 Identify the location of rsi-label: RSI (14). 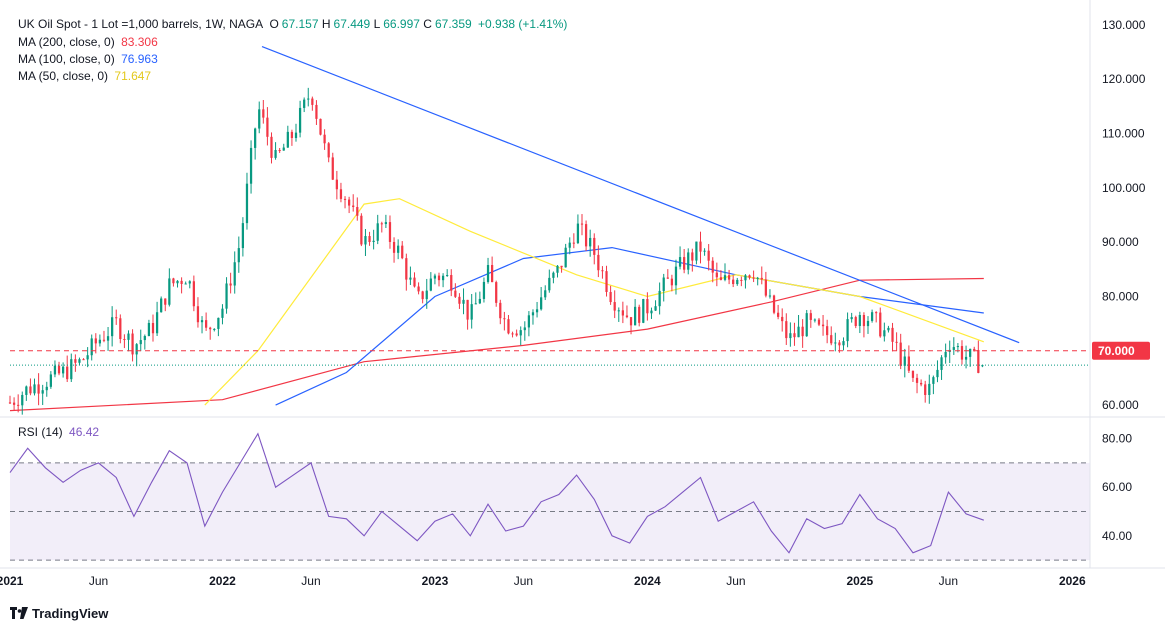
(40, 432).